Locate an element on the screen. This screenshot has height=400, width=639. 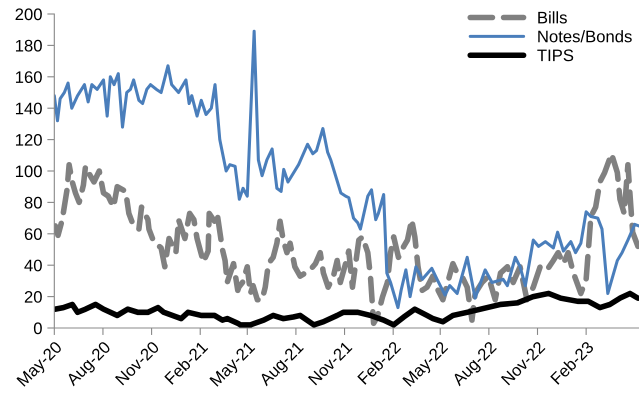
y-tick-label: 100 is located at coordinates (29, 171).